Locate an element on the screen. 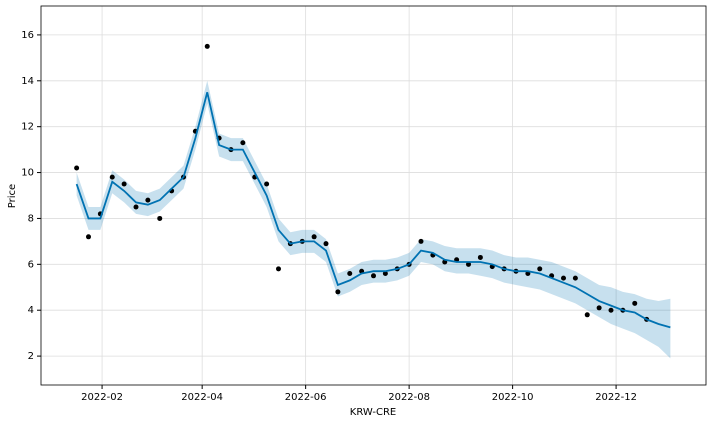  x-tick-label: 2022-08 is located at coordinates (409, 397).